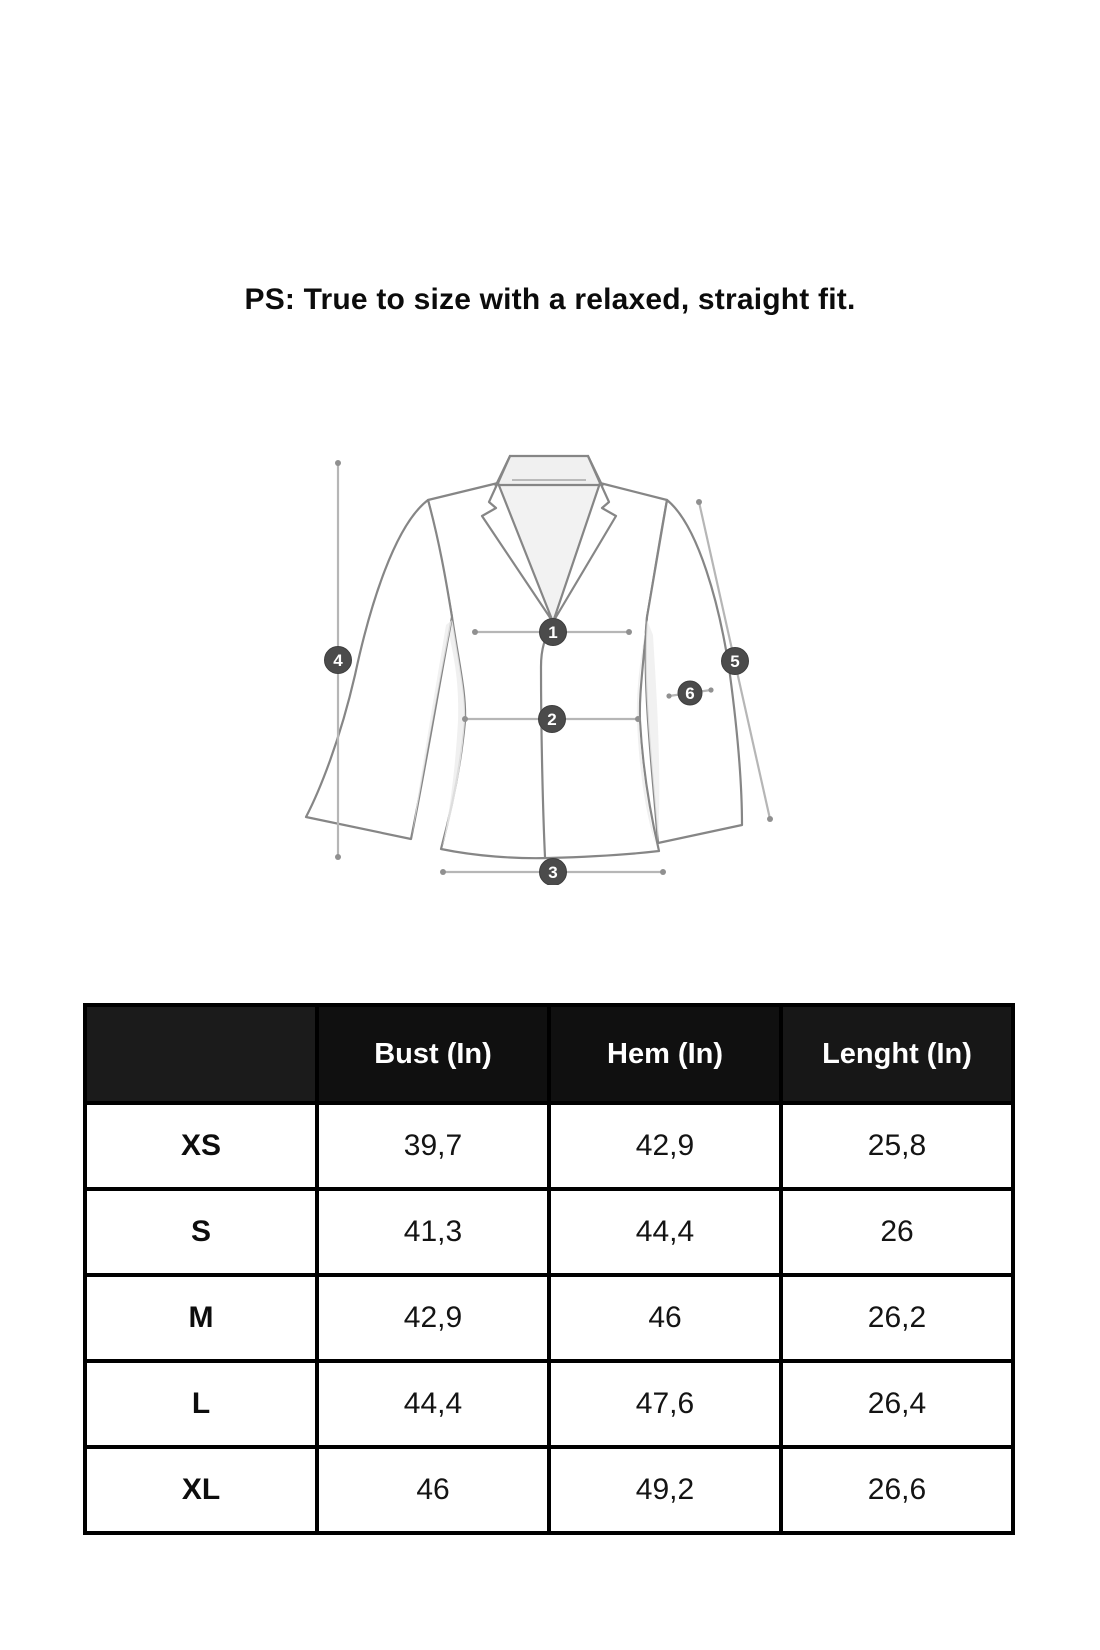  I want to click on svg-text: 1, so click(552, 632).